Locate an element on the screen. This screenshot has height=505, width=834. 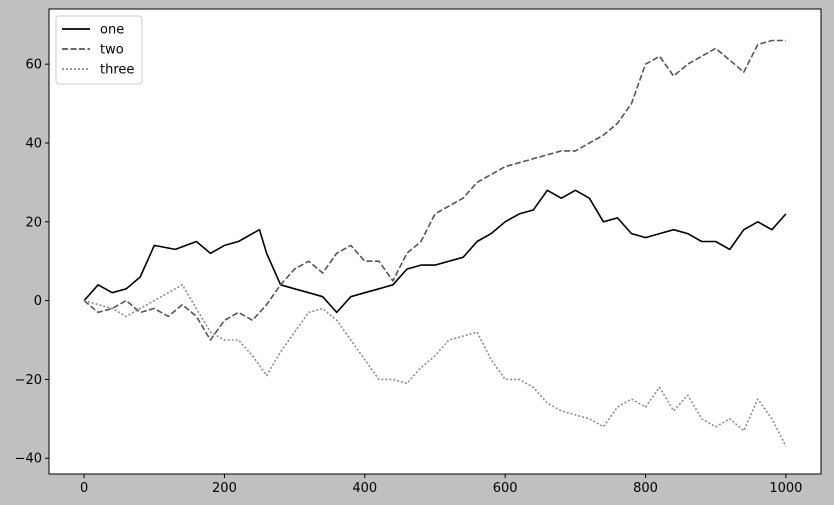
x-tick-label: 600 is located at coordinates (505, 488).